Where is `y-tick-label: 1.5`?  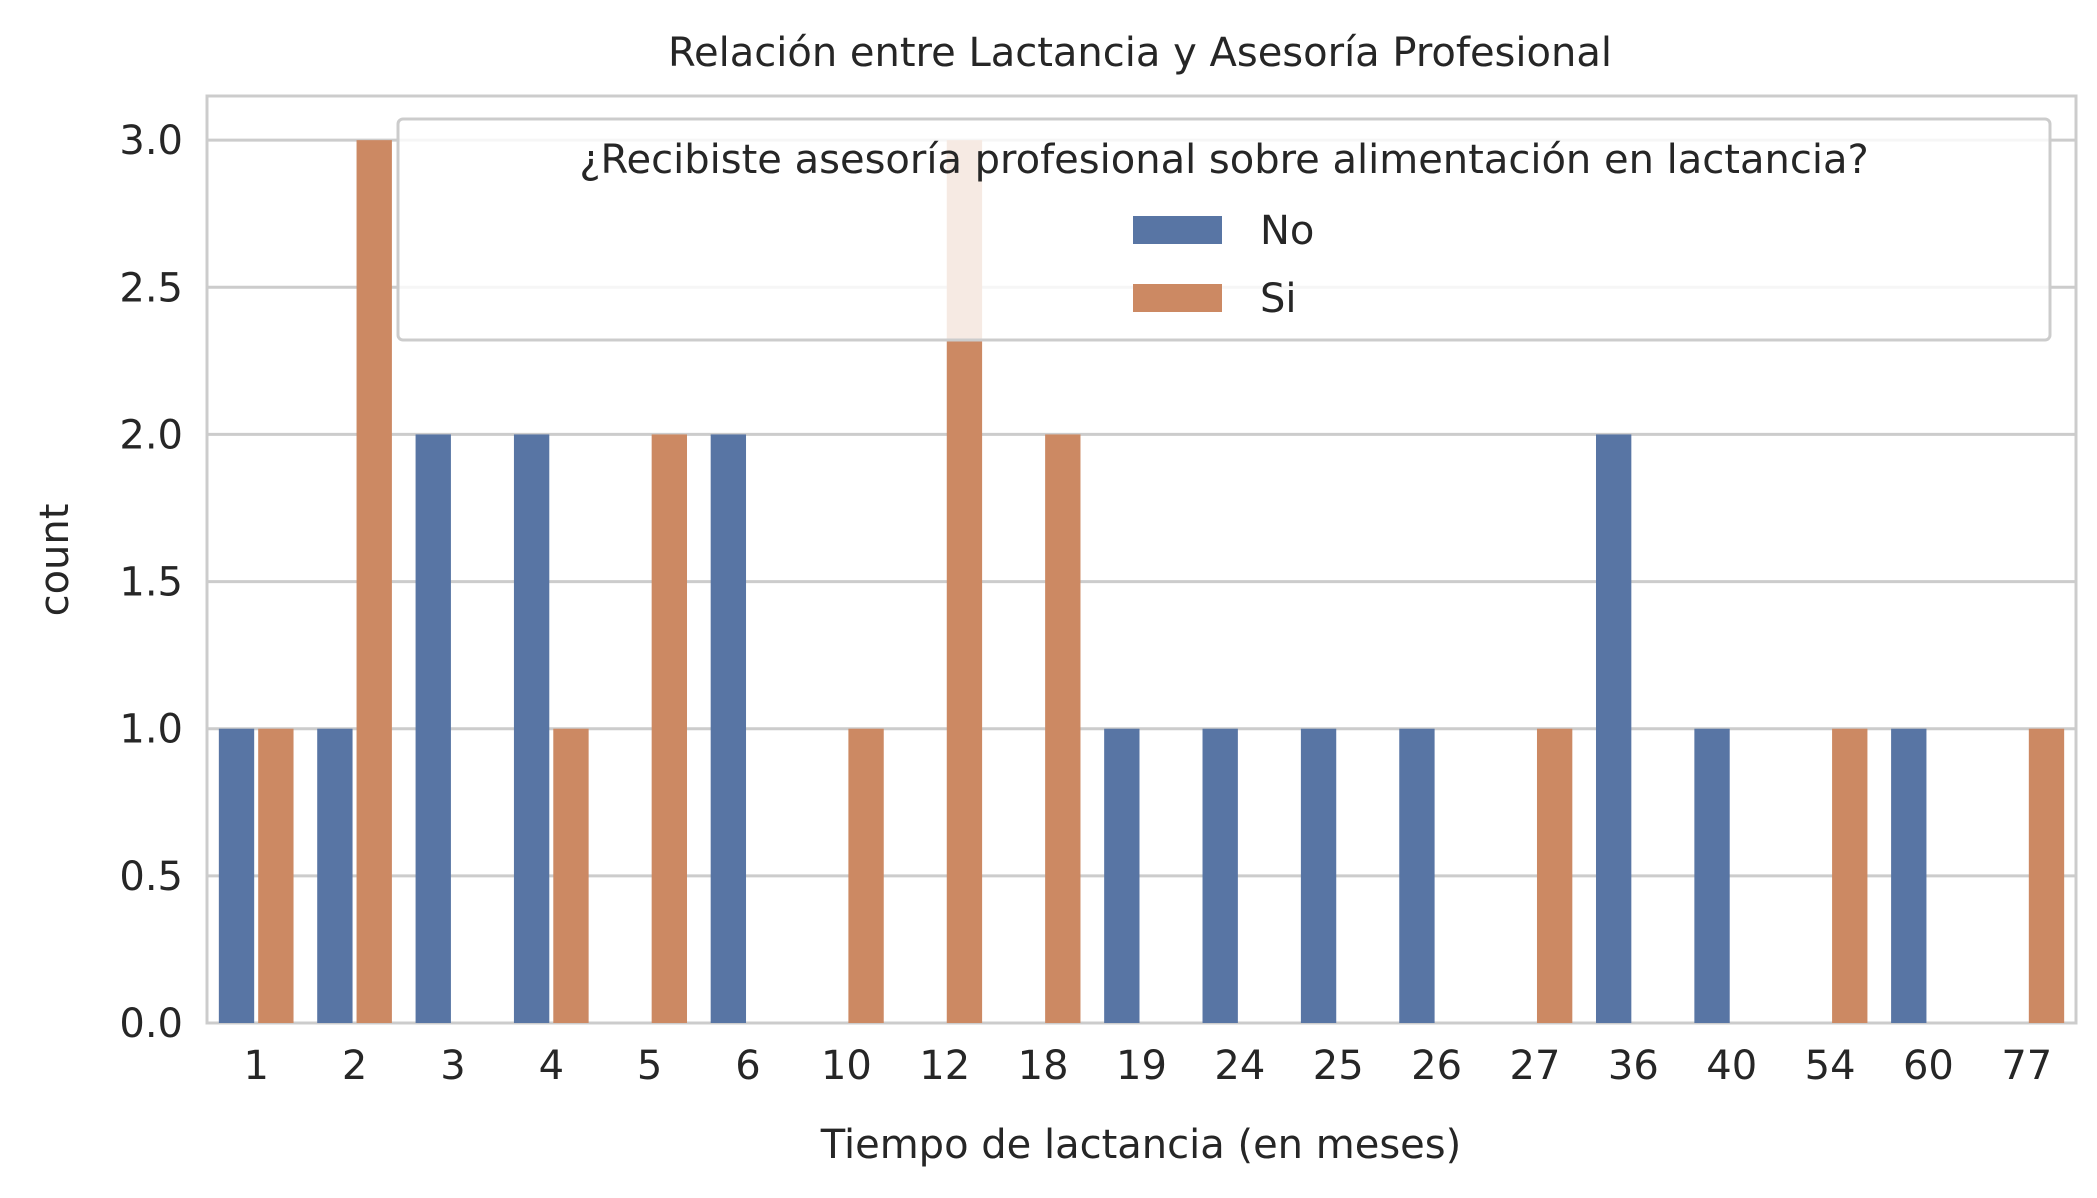 y-tick-label: 1.5 is located at coordinates (151, 583).